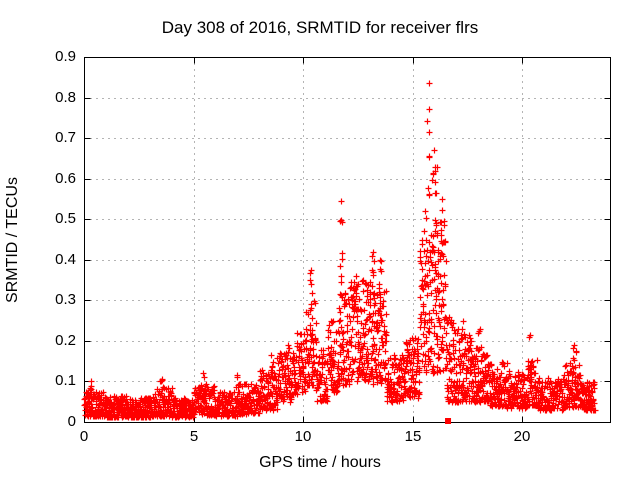 Image resolution: width=640 pixels, height=480 pixels. Describe the element at coordinates (65, 178) in the screenshot. I see `y-tick-label: 0.6` at that location.